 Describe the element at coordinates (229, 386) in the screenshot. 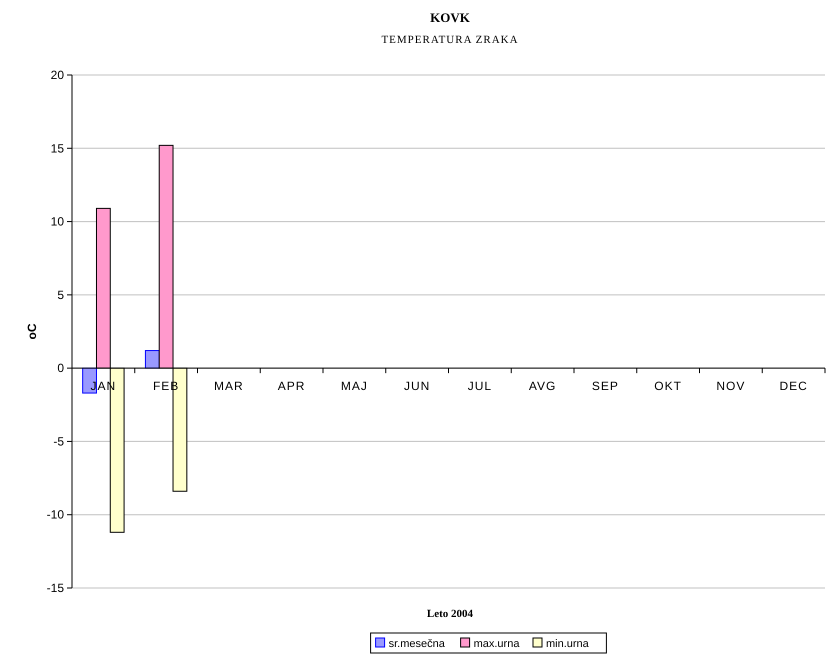

I see `x-tick-label: MAR` at that location.